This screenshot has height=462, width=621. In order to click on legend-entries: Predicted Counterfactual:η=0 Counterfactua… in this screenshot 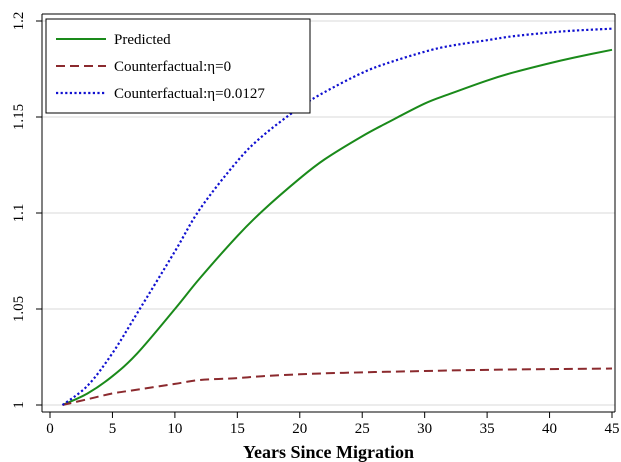, I will do `click(160, 67)`.